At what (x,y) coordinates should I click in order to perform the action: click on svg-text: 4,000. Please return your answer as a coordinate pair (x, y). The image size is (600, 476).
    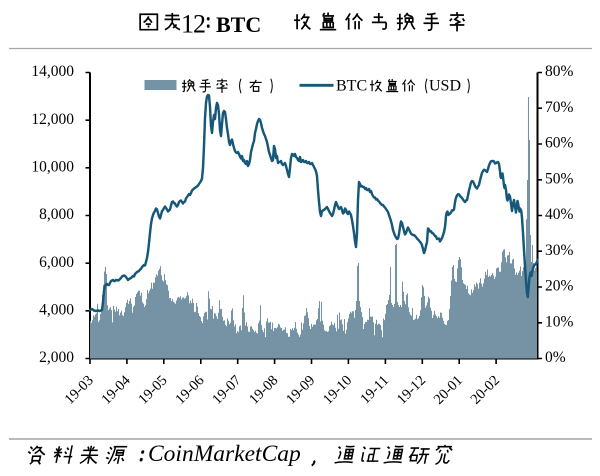
    Looking at the image, I should click on (56, 310).